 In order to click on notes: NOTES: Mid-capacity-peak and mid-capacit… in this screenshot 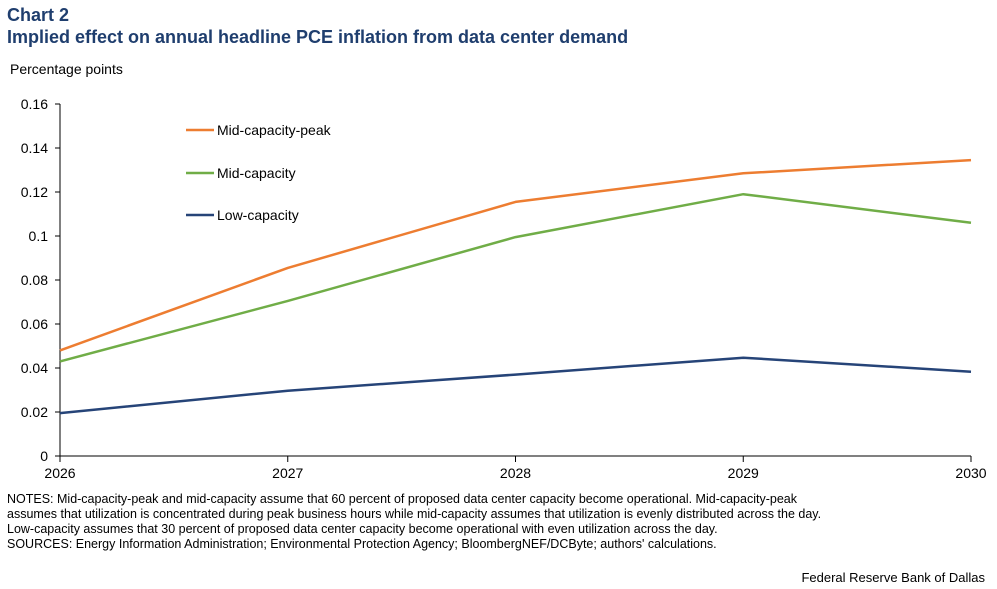, I will do `click(499, 522)`.